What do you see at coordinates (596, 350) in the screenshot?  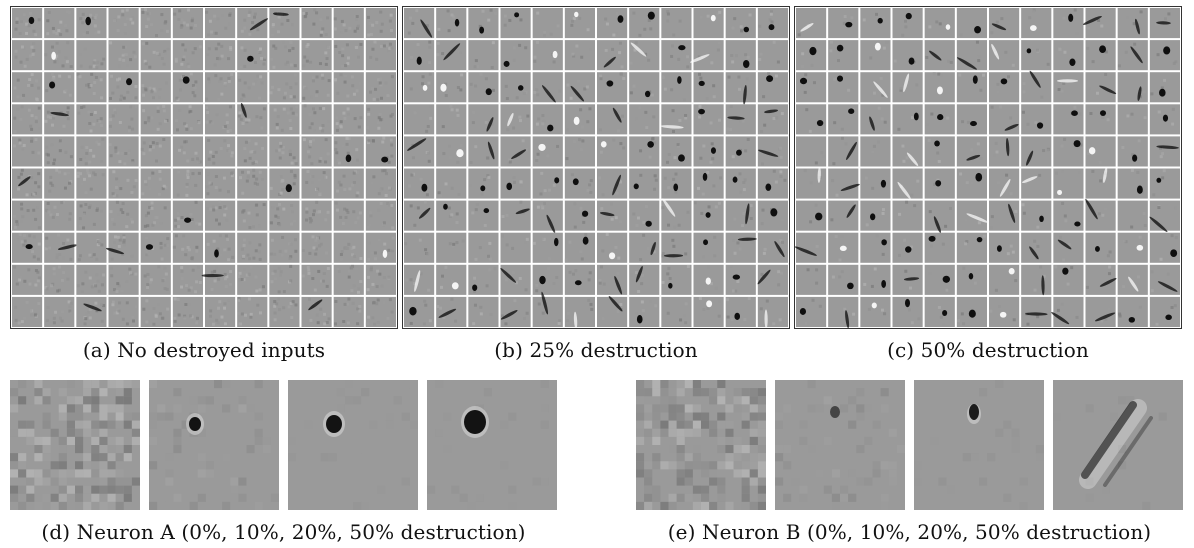 I see `caption-b: (b) 25% destruction` at bounding box center [596, 350].